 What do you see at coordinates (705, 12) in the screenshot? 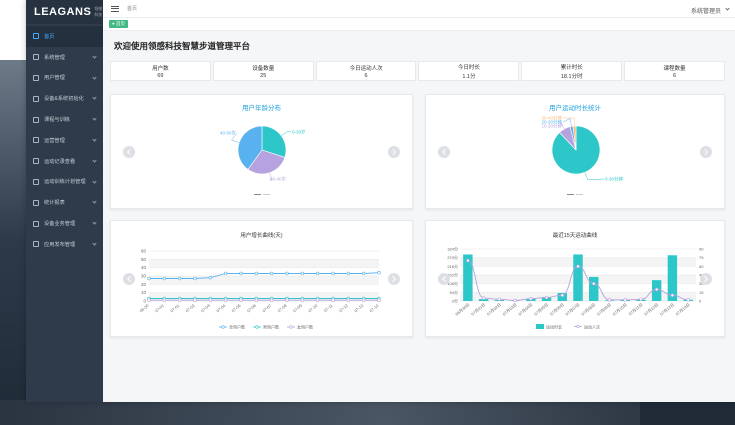
I see `user-menu: 系统管理员` at bounding box center [705, 12].